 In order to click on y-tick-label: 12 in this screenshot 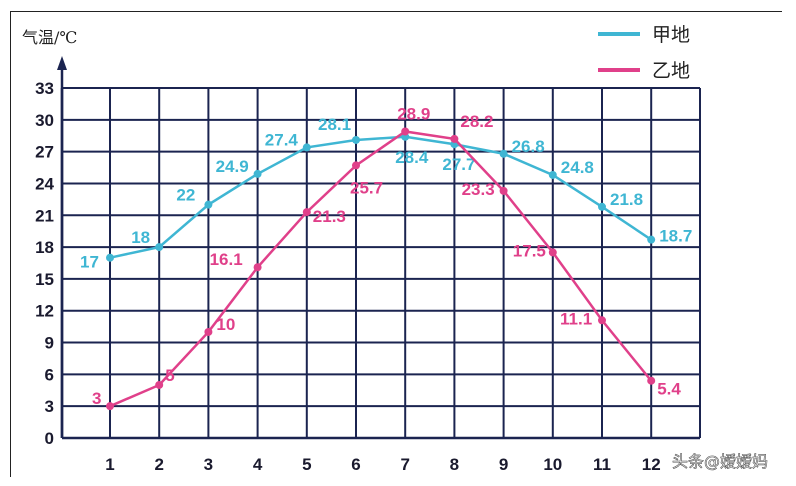, I will do `click(44, 311)`.